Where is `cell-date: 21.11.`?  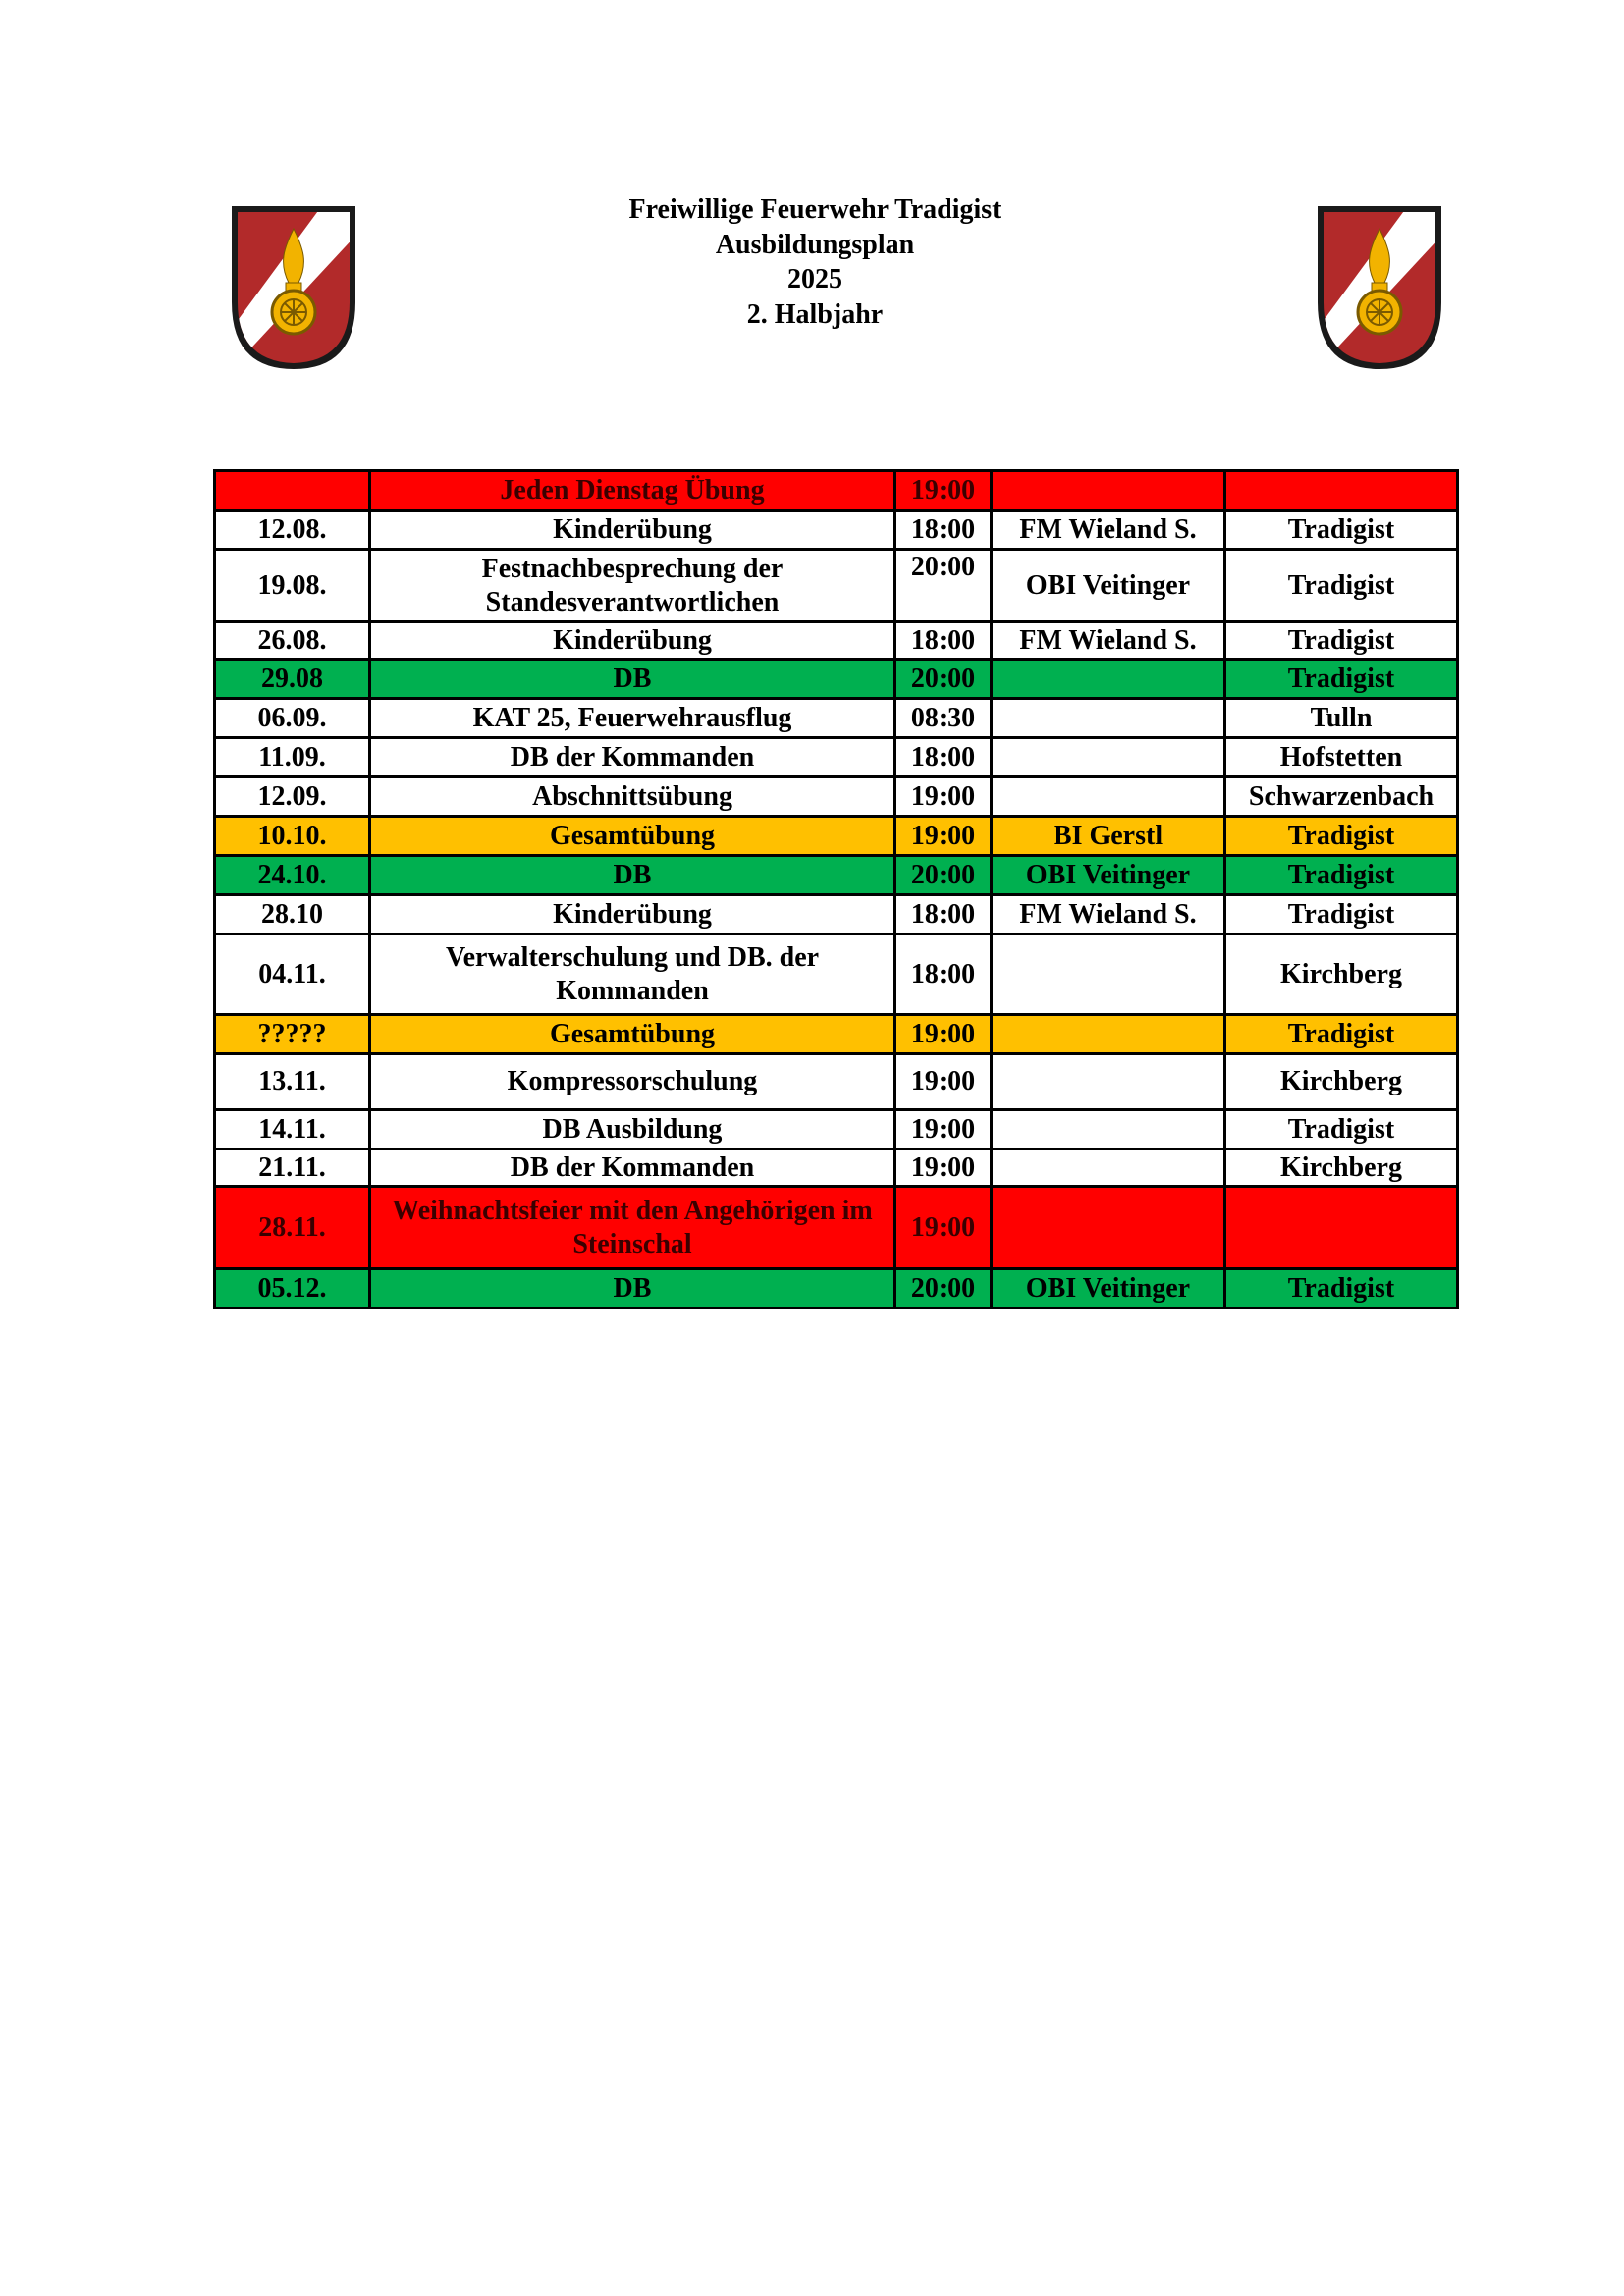 cell-date: 21.11. is located at coordinates (292, 1168).